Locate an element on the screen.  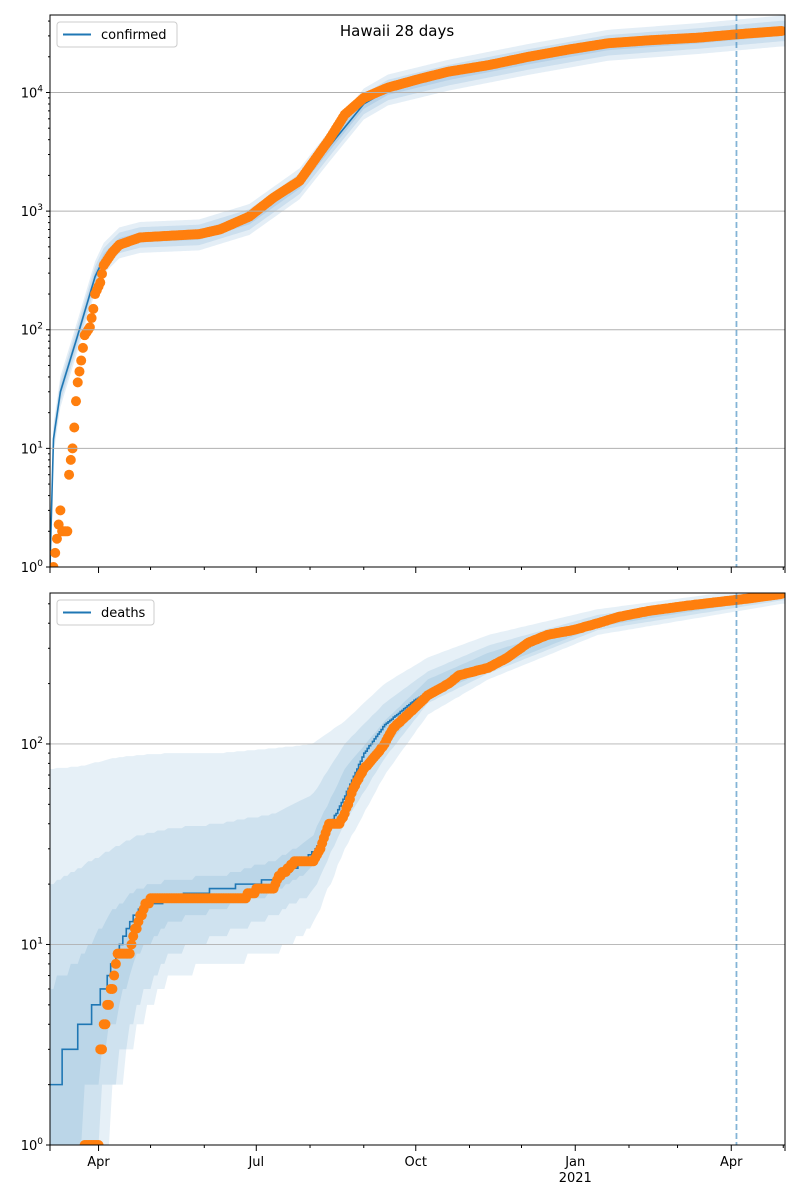
y-tick-label: 10³ is located at coordinates (32, 211).